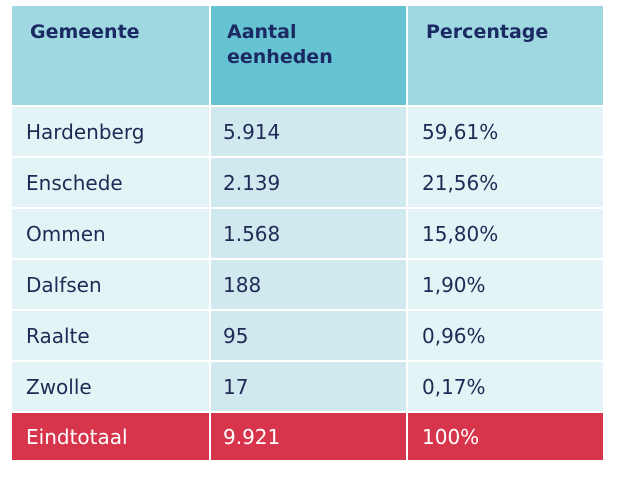 This screenshot has height=478, width=625. Describe the element at coordinates (505, 131) in the screenshot. I see `cell-percentage: 59,61%` at that location.